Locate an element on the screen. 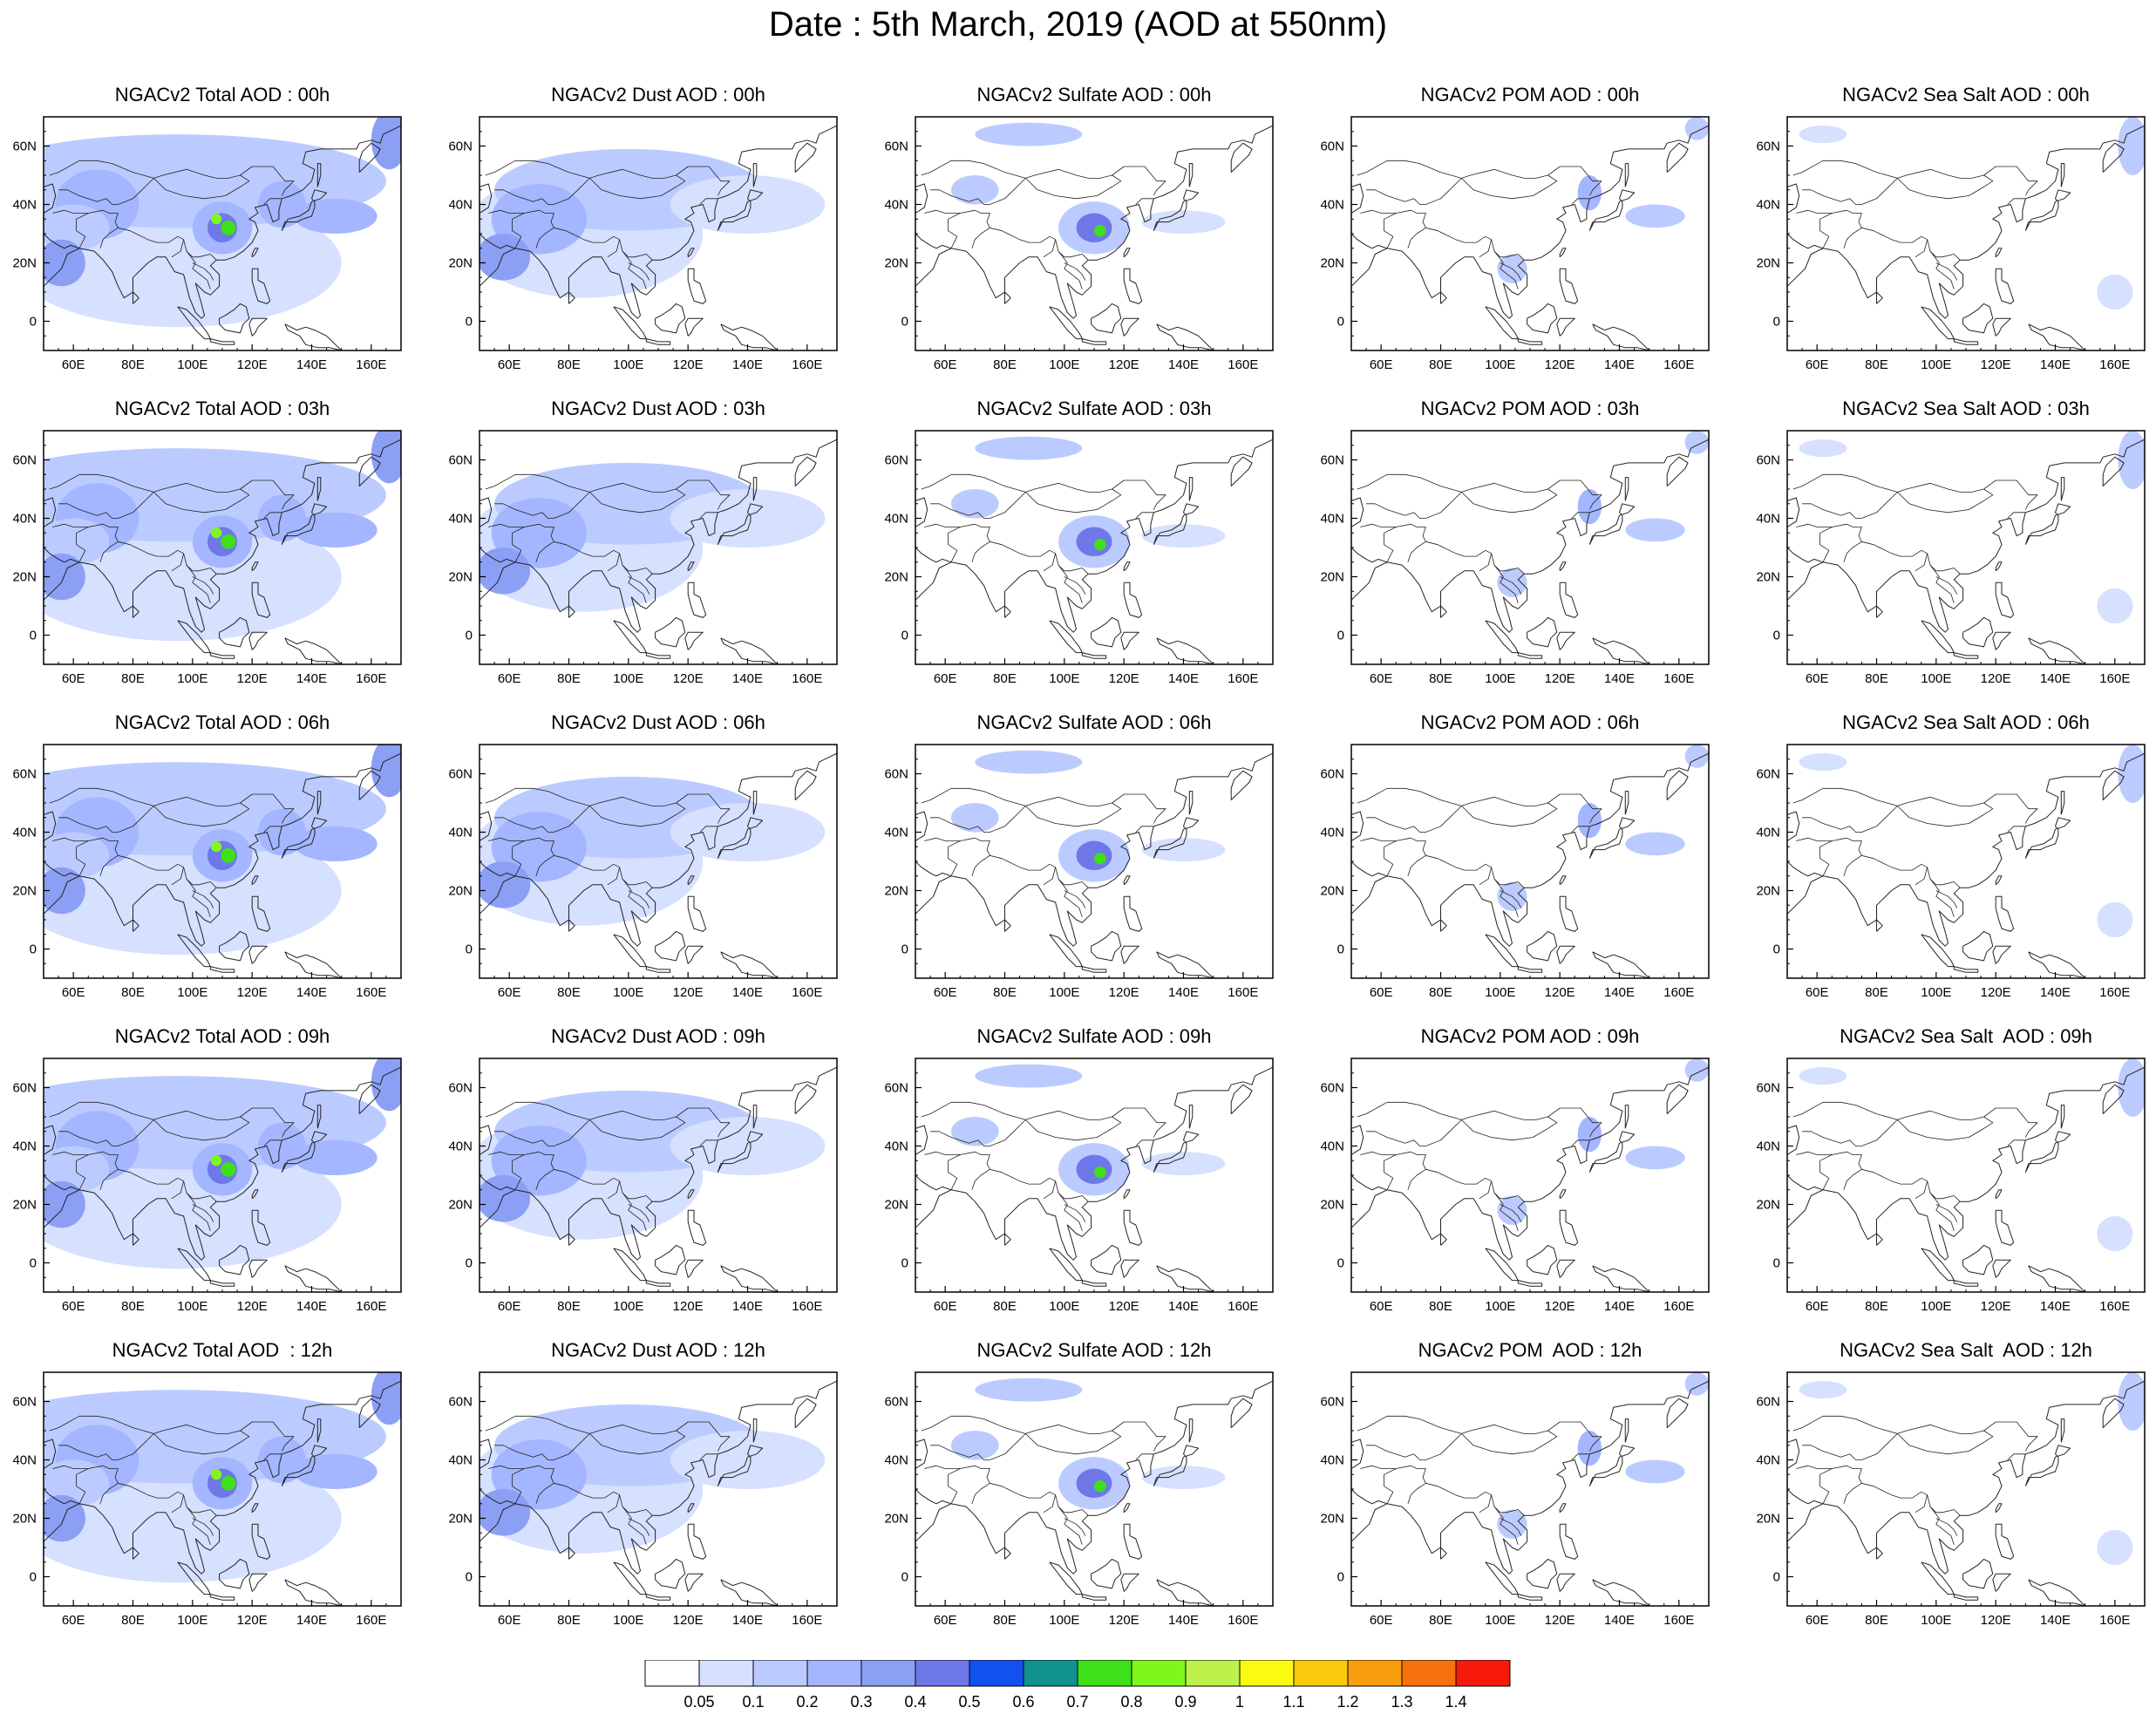 This screenshot has width=2156, height=1721. aod-map-pom: 60E 80E 100E 120E 140E 160E 60N 40N 20N 0 is located at coordinates (1515, 1186).